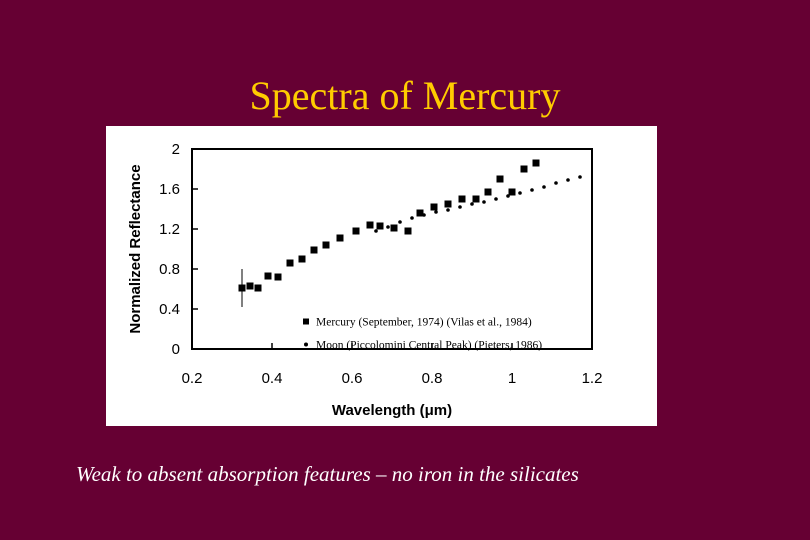 This screenshot has height=540, width=810. Describe the element at coordinates (169, 229) in the screenshot. I see `y-tick-label: 1.2` at that location.